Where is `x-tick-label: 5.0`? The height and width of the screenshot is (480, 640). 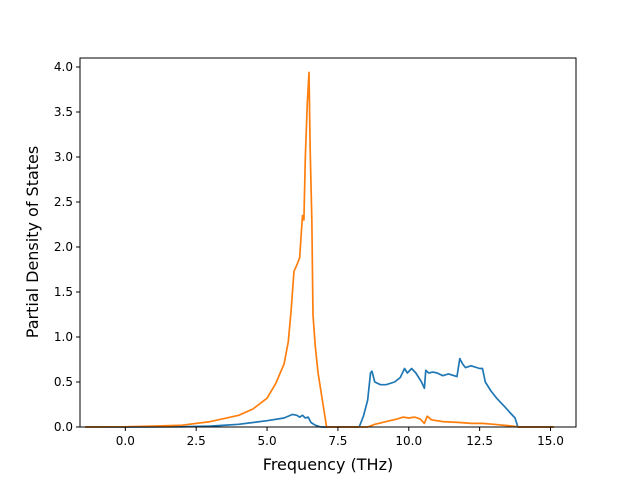 x-tick-label: 5.0 is located at coordinates (267, 441).